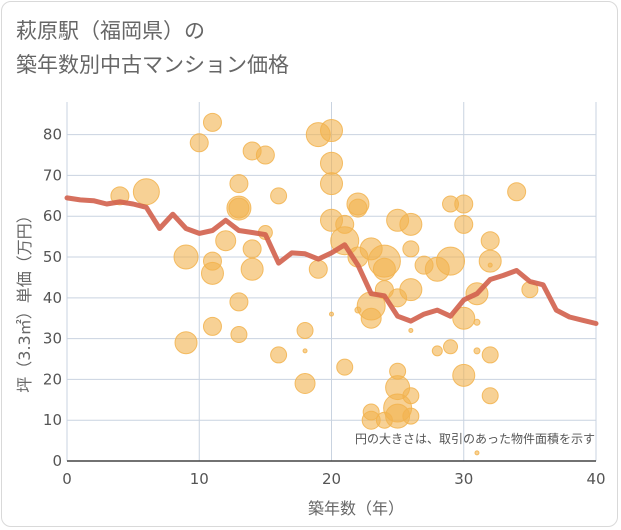 This screenshot has height=530, width=621. What do you see at coordinates (57, 461) in the screenshot?
I see `y-tick-label-0: 0` at bounding box center [57, 461].